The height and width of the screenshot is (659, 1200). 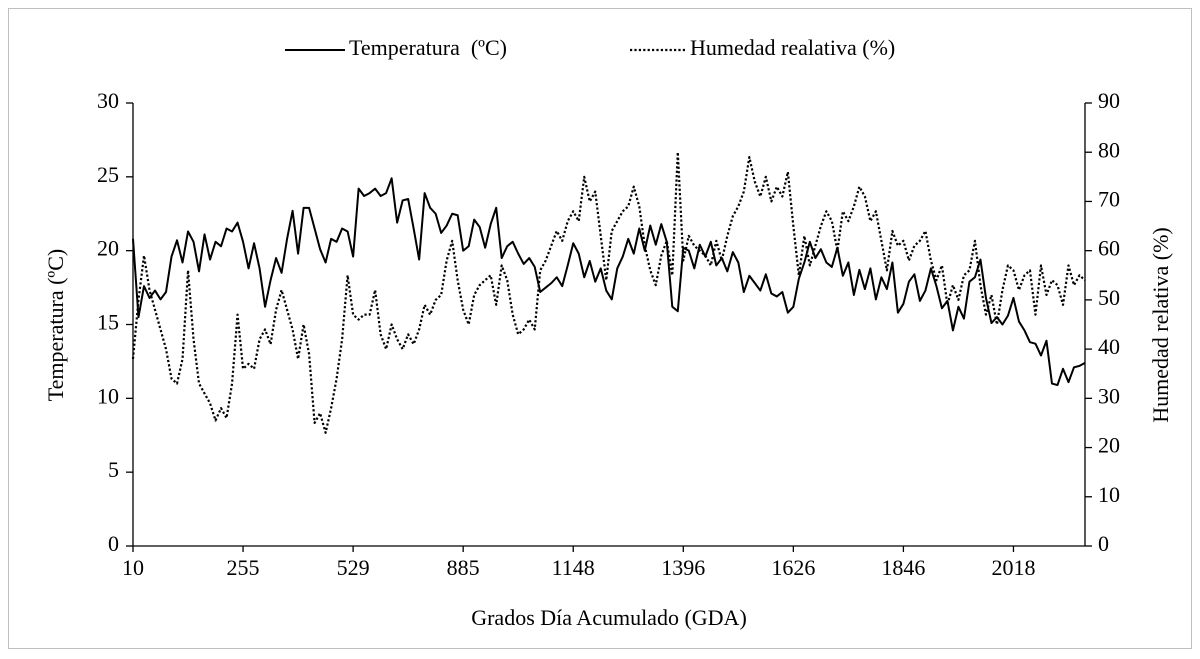 What do you see at coordinates (1109, 297) in the screenshot?
I see `y2-tick-label: 50` at bounding box center [1109, 297].